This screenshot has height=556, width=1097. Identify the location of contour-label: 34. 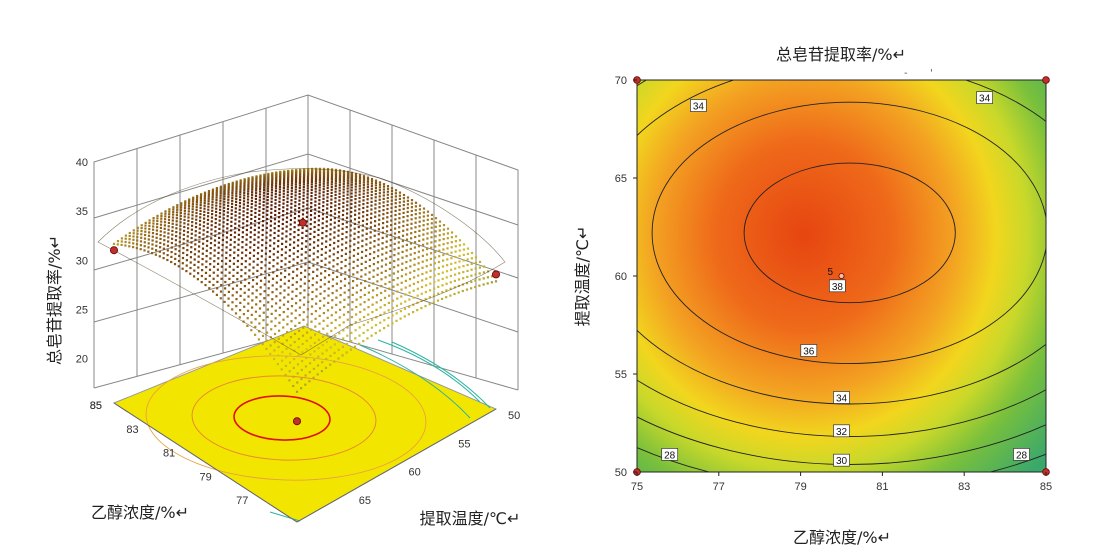
(699, 107).